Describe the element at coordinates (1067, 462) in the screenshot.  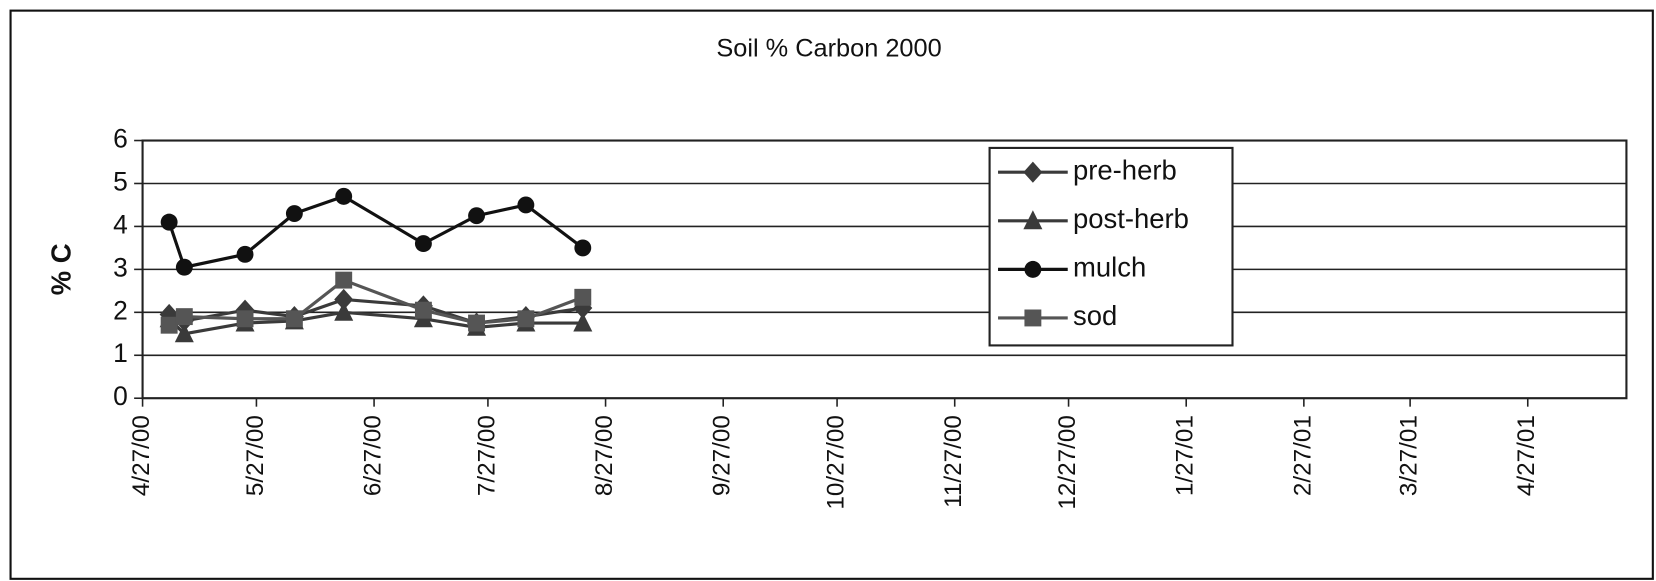
I see `x-tick-label: 12/27/00` at that location.